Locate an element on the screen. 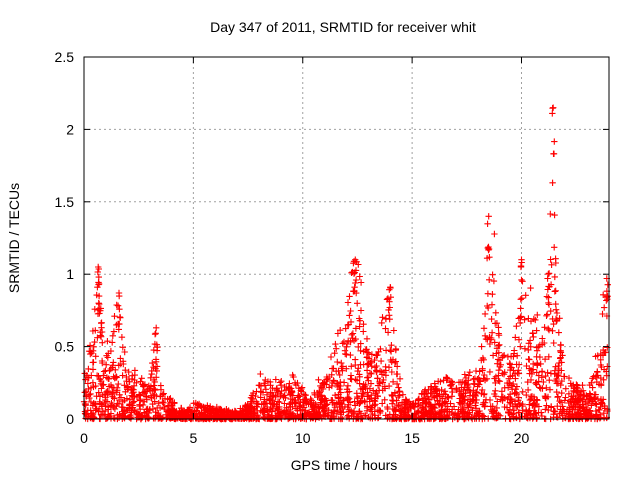 The height and width of the screenshot is (480, 640). x-tick-label: 0 is located at coordinates (84, 438).